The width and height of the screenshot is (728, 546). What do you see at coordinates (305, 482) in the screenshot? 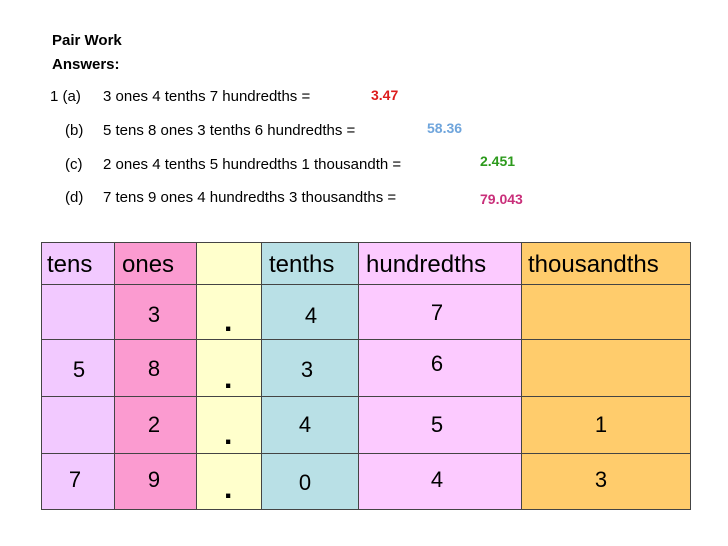
I see `cell-tenths: 0` at bounding box center [305, 482].